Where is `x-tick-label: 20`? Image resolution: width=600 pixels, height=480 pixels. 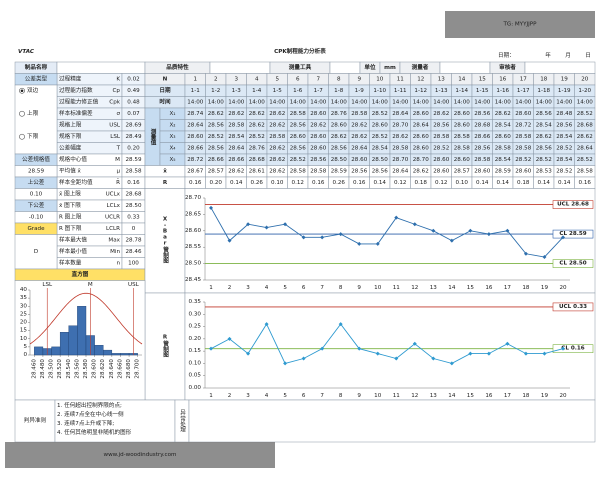
x-tick-label: 20 is located at coordinates (563, 288).